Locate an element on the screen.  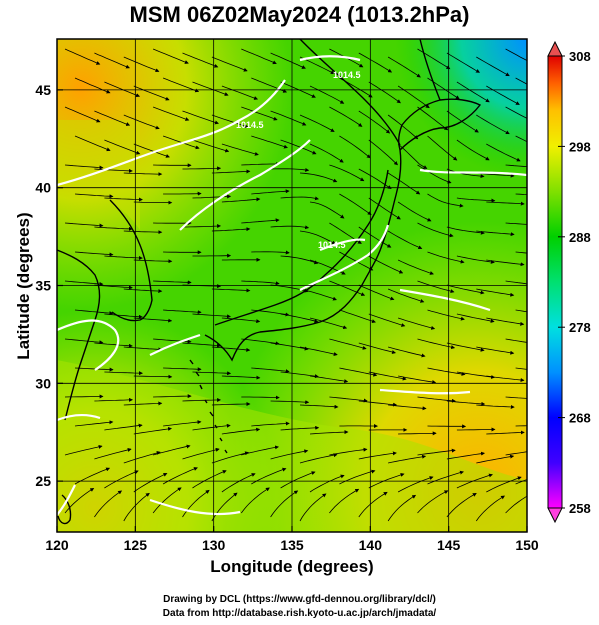
y-axis: 25 30 35 40 45 is located at coordinates (49, 285).